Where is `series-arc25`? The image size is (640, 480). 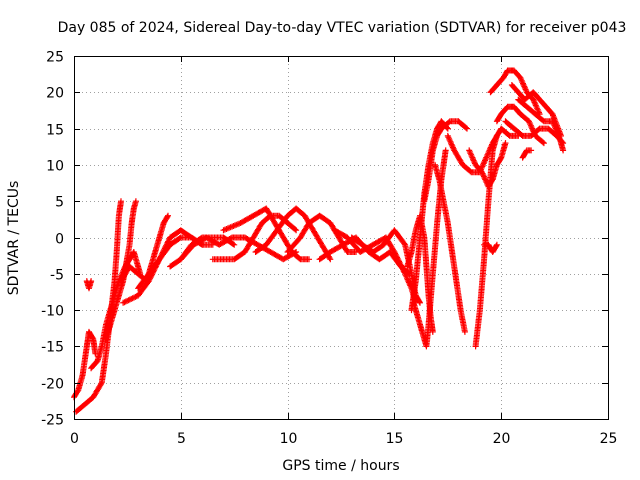
series-arc25 is located at coordinates (490, 248).